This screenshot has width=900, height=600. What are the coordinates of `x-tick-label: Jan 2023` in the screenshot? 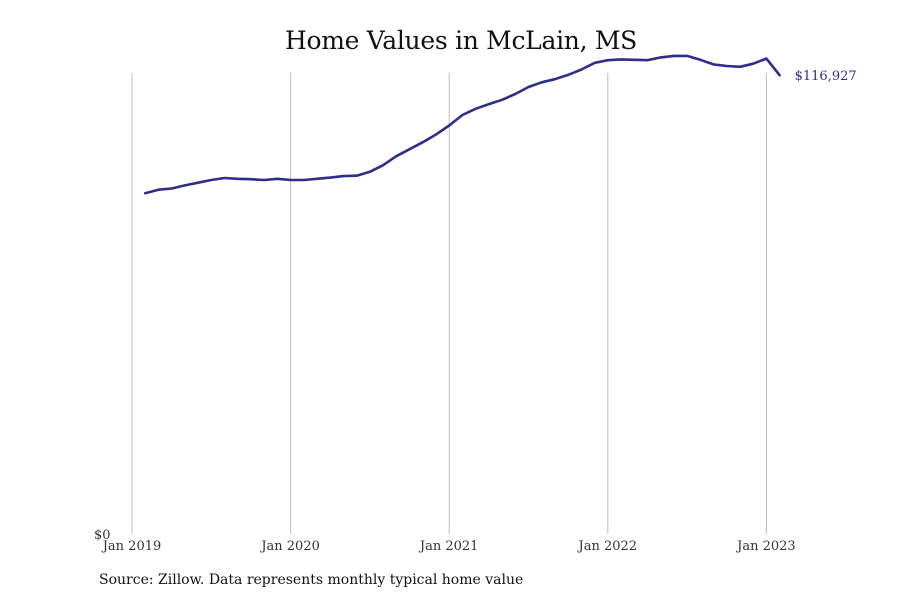 It's located at (765, 546).